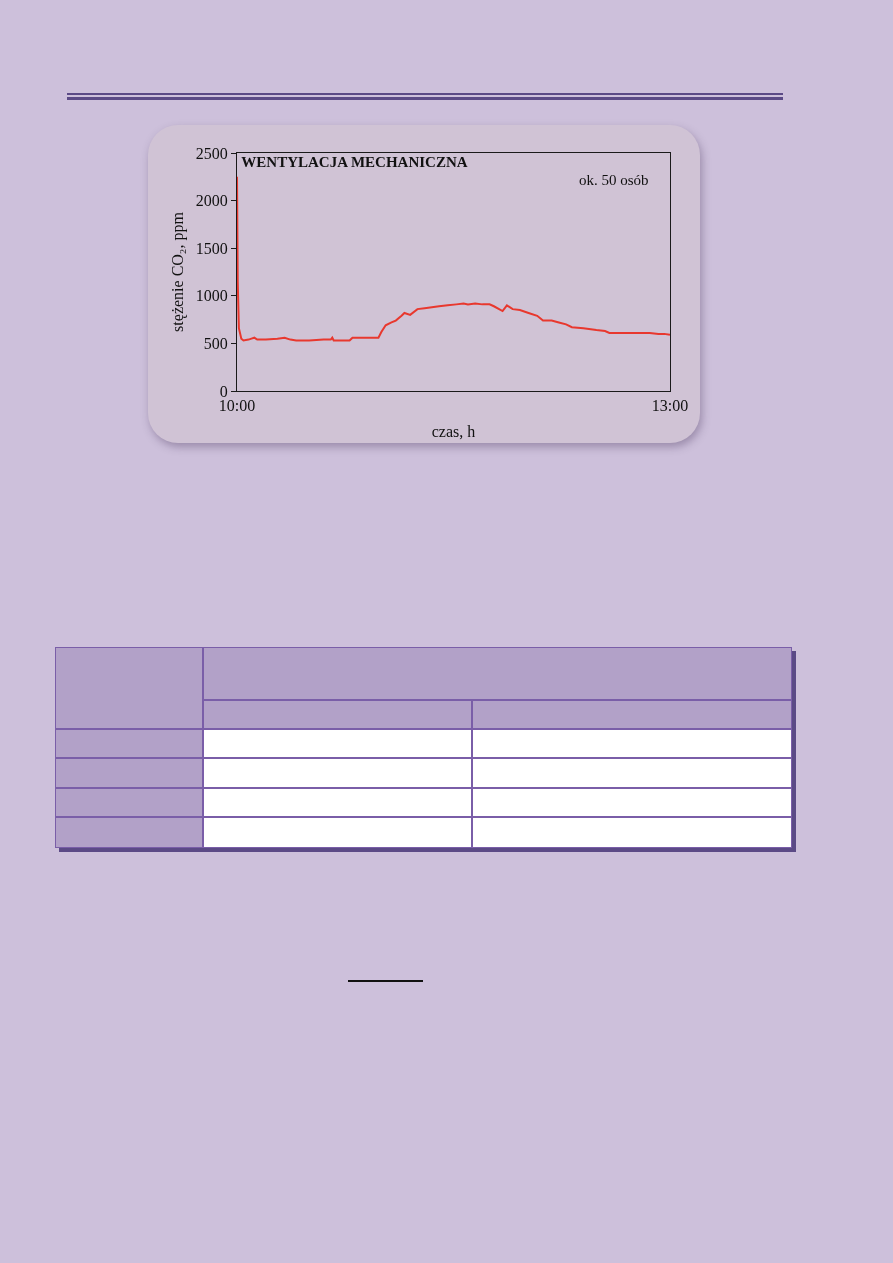 The image size is (893, 1263). I want to click on y-axis-title: stężenie CO₂, ppm, so click(177, 271).